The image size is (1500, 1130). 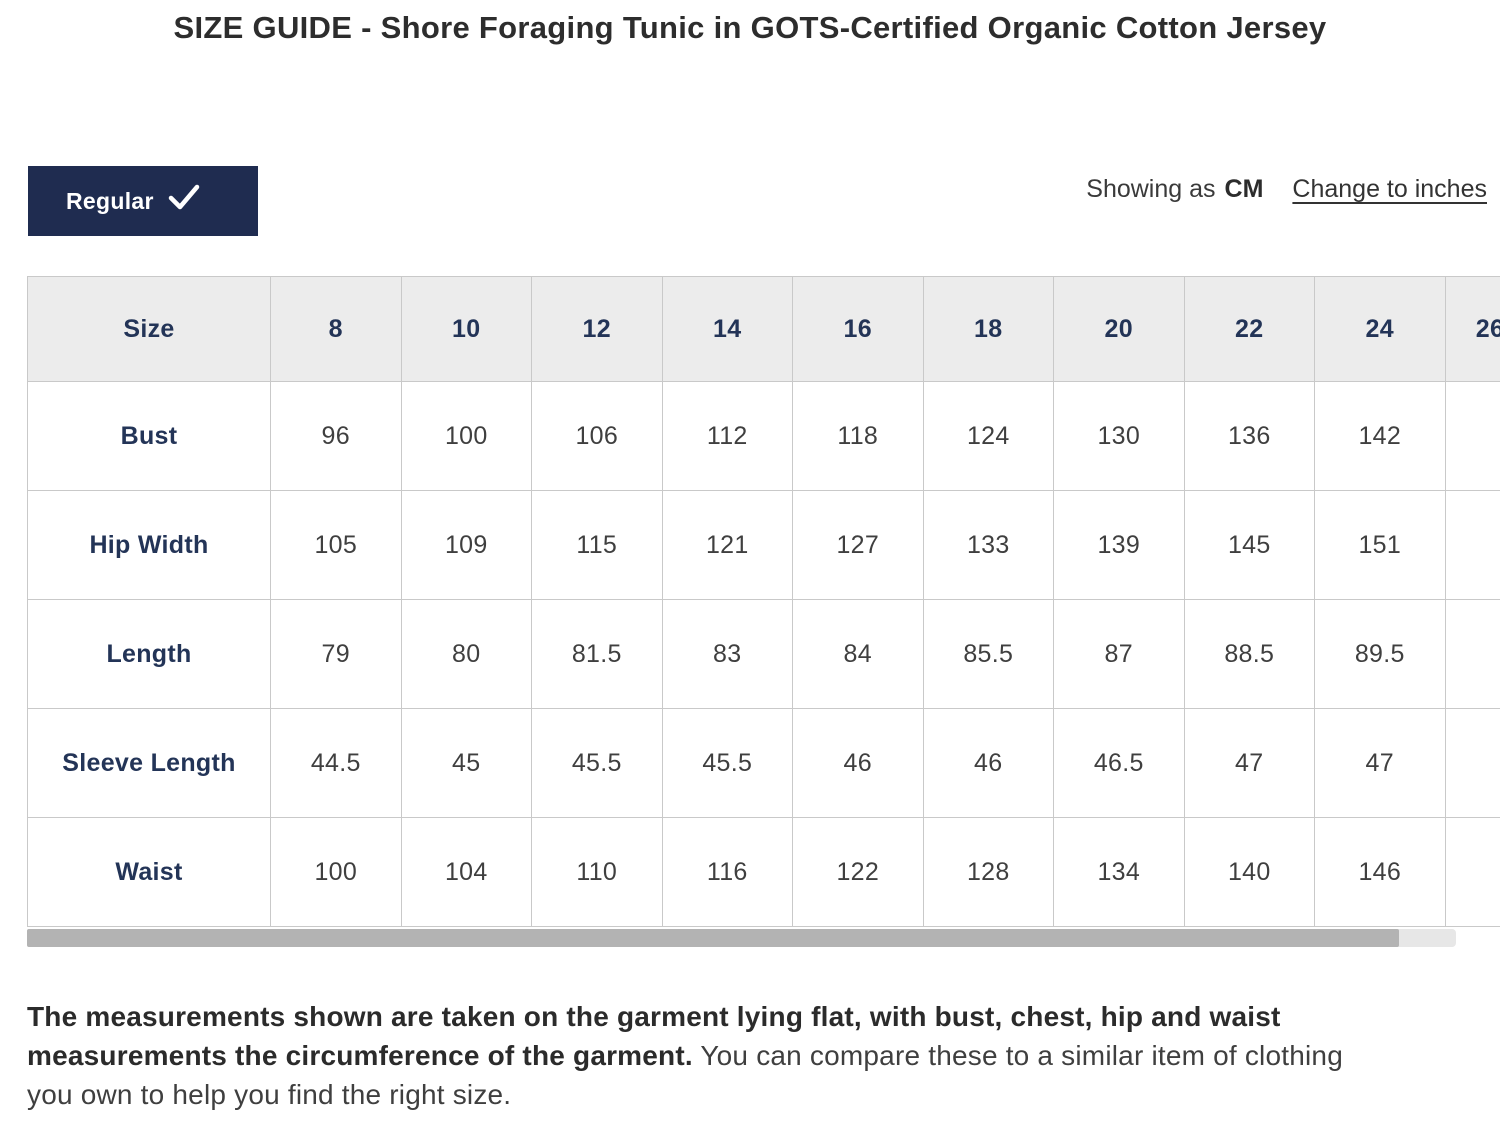 I want to click on column-header: 24, so click(x=1380, y=329).